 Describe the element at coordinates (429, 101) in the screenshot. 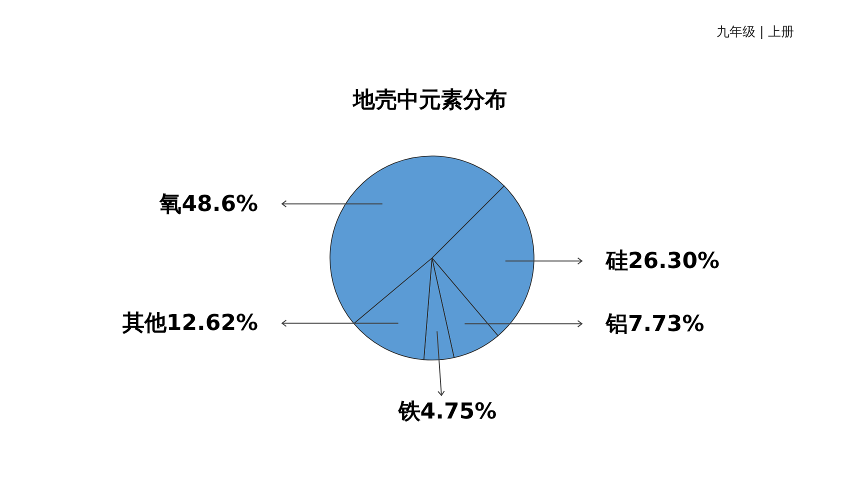

I see `chart-title: 地壳中元素分布` at that location.